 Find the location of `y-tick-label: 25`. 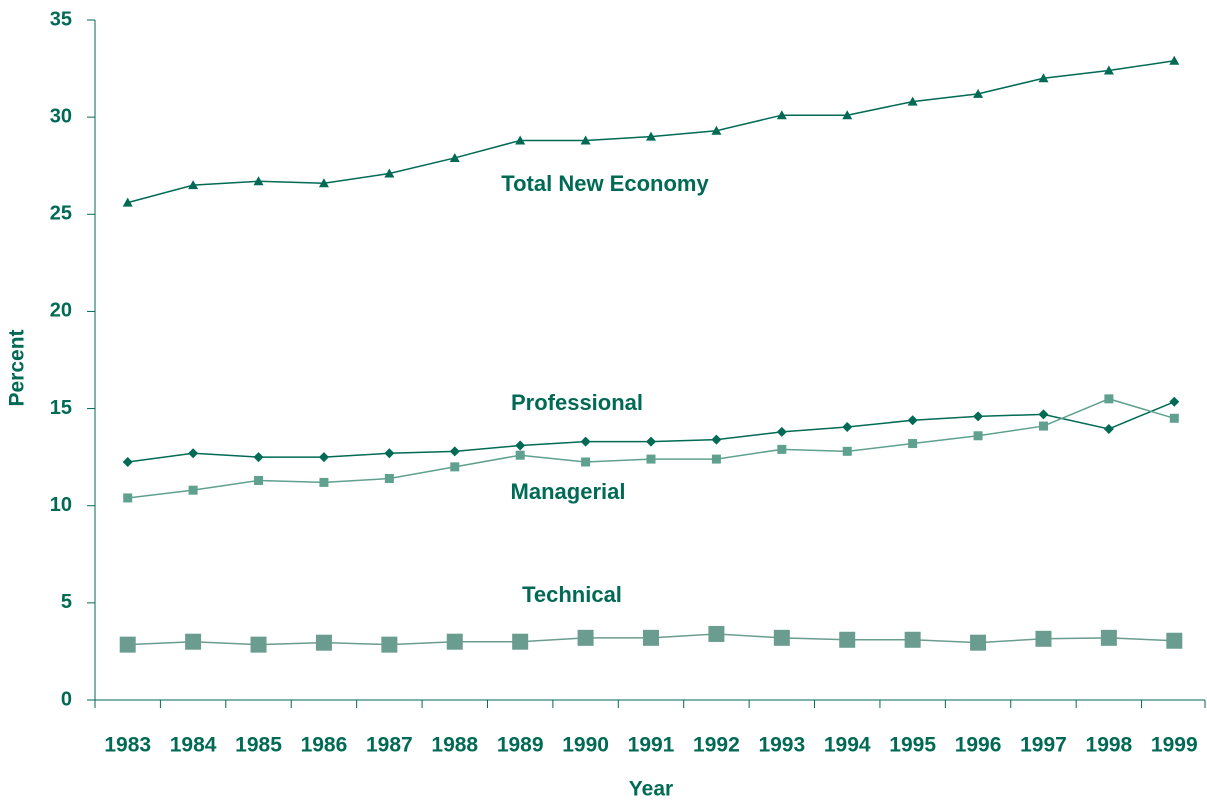

y-tick-label: 25 is located at coordinates (61, 214).